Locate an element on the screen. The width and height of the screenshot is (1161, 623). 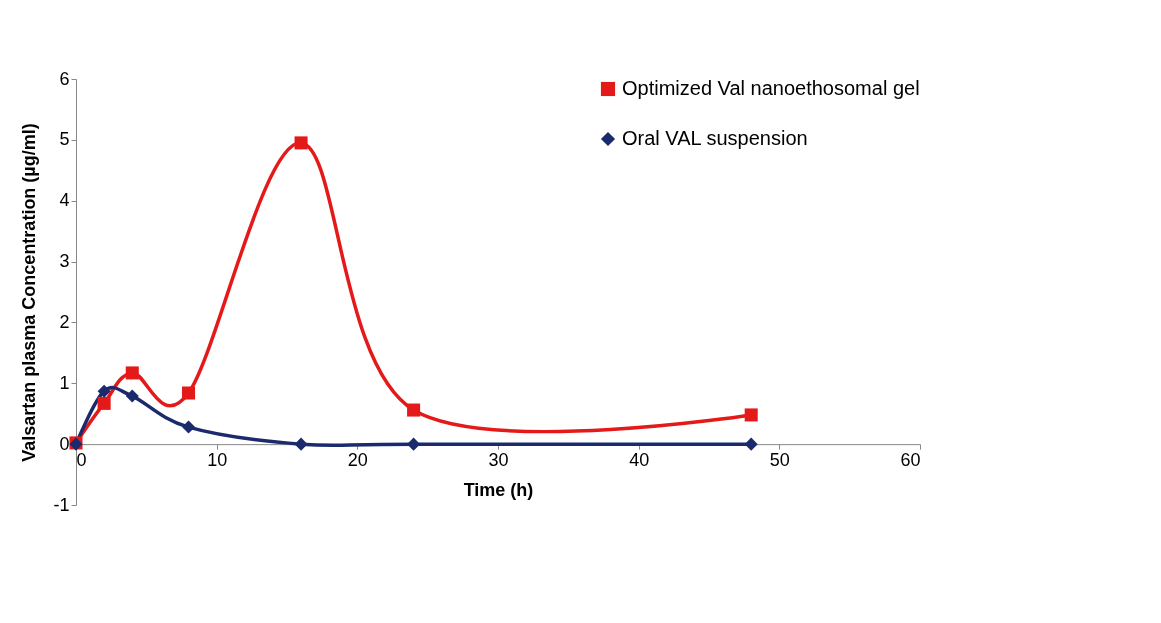
y-tick-label: 1 is located at coordinates (64, 382).